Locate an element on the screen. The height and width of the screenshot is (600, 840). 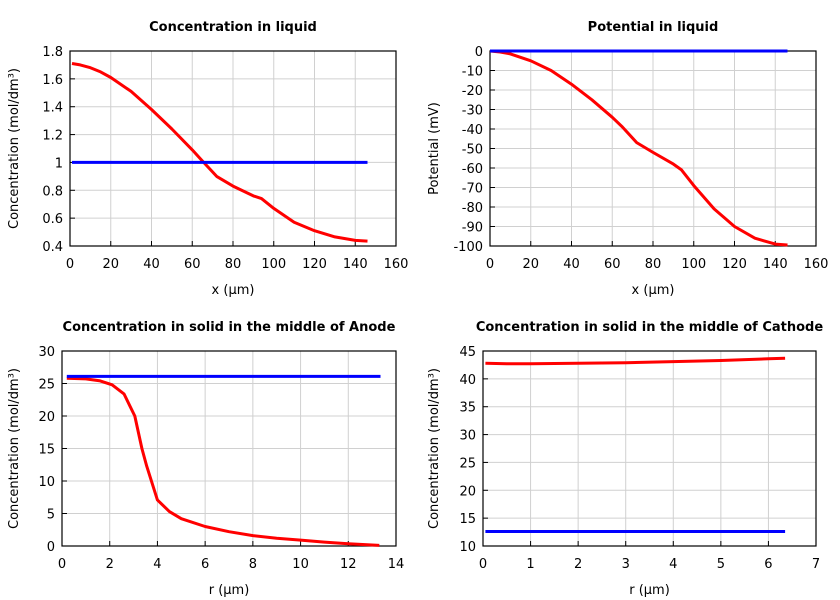
y-tick-label: -90 is located at coordinates (472, 228).